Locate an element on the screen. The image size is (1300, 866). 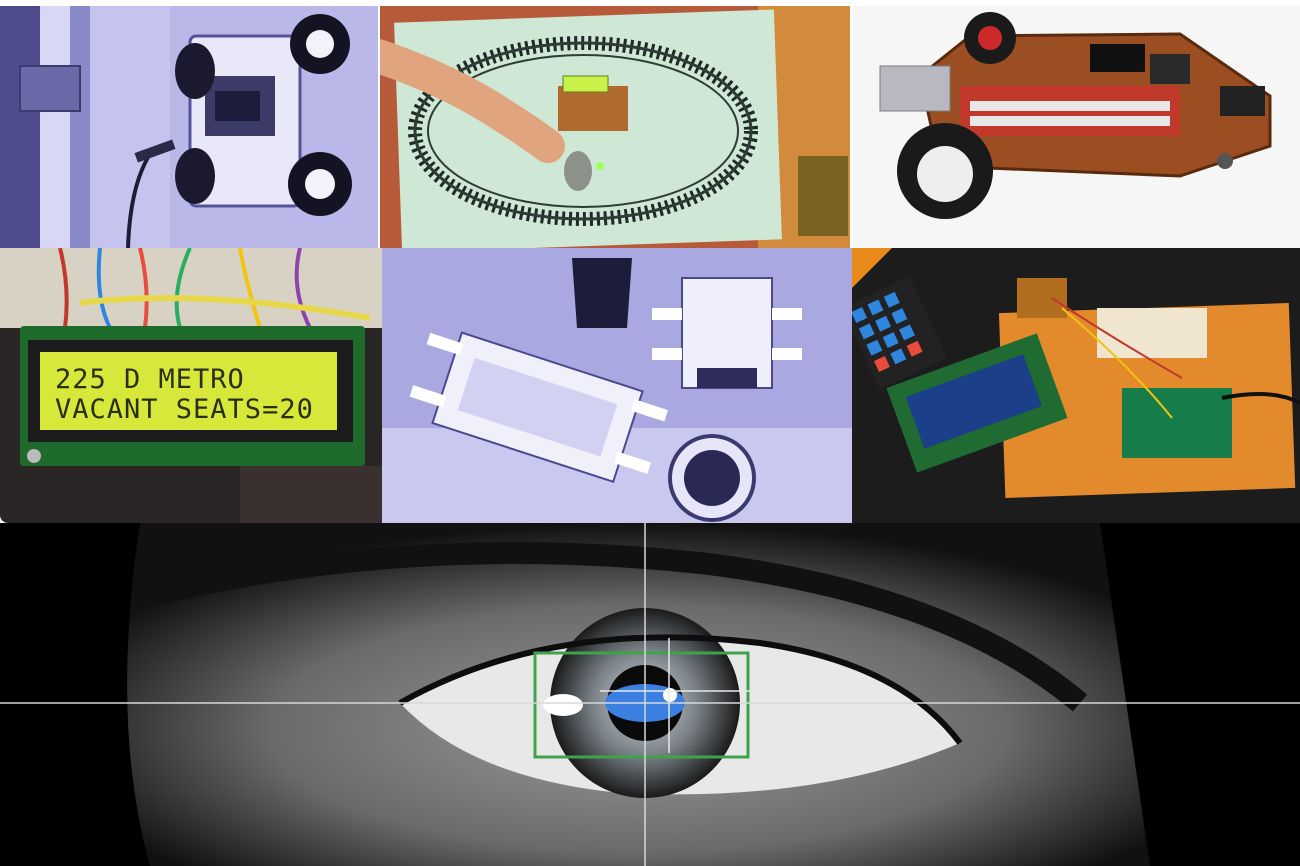
photo-train-track-model is located at coordinates (614, 127).